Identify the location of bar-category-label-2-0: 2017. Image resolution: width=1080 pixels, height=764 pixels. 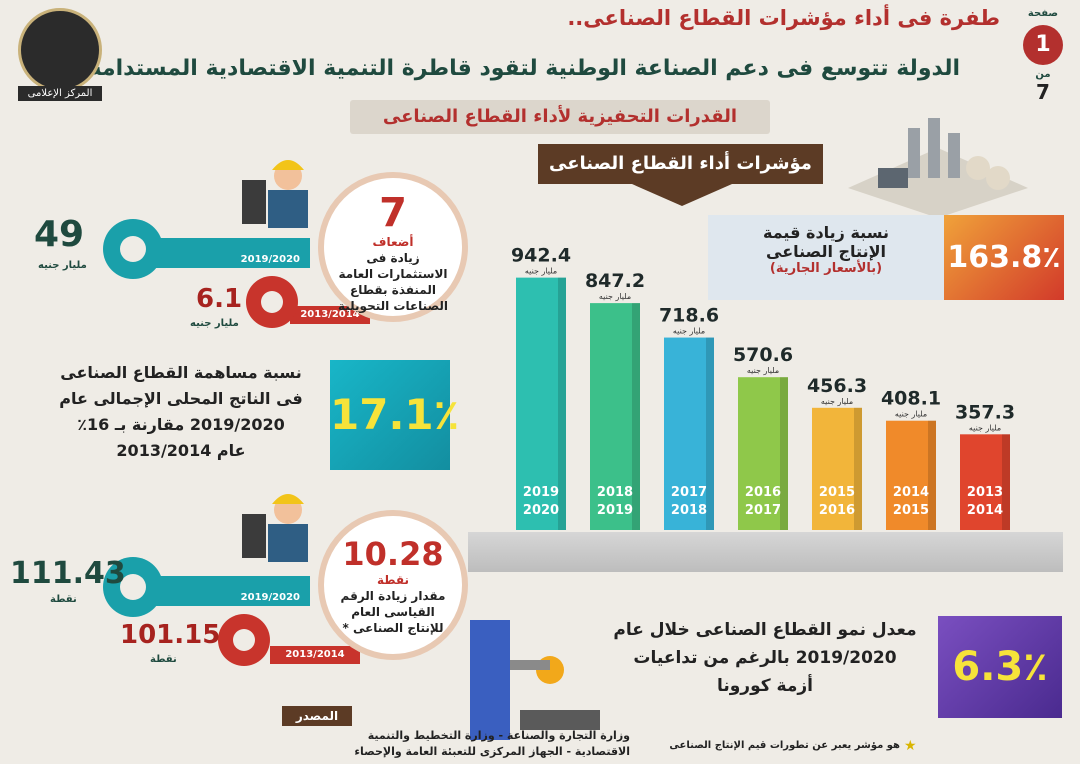
(689, 492).